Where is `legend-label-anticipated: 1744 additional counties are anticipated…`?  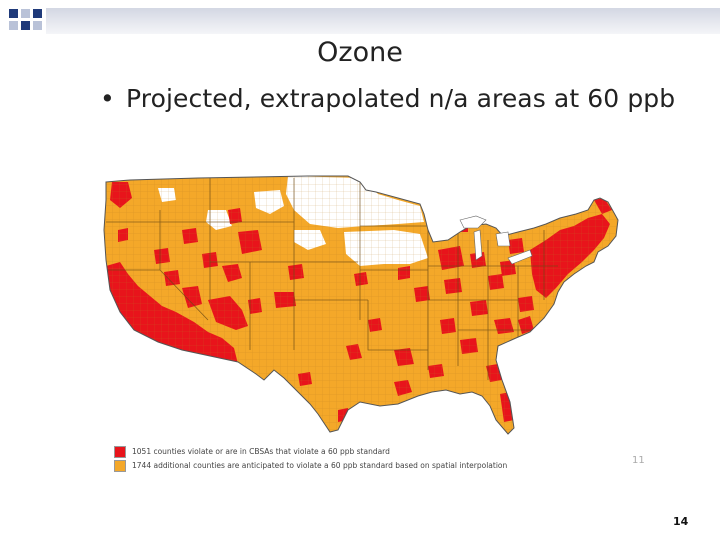 legend-label-anticipated: 1744 additional counties are anticipated… is located at coordinates (320, 465).